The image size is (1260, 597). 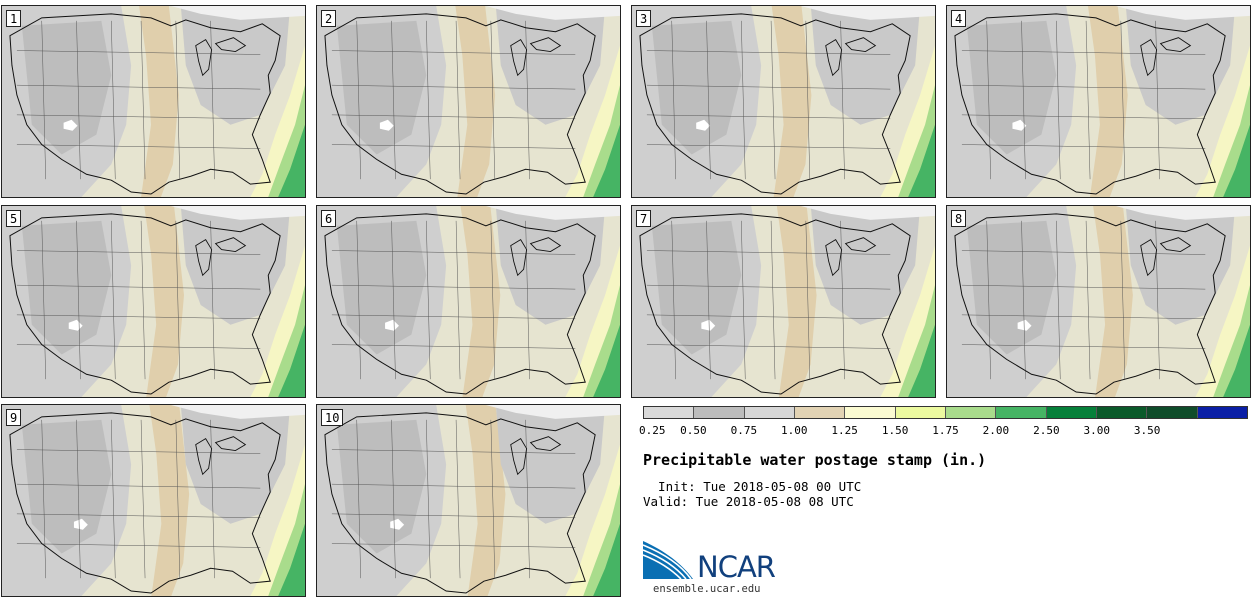 I want to click on colorbar-tick: 1.25, so click(x=844, y=430).